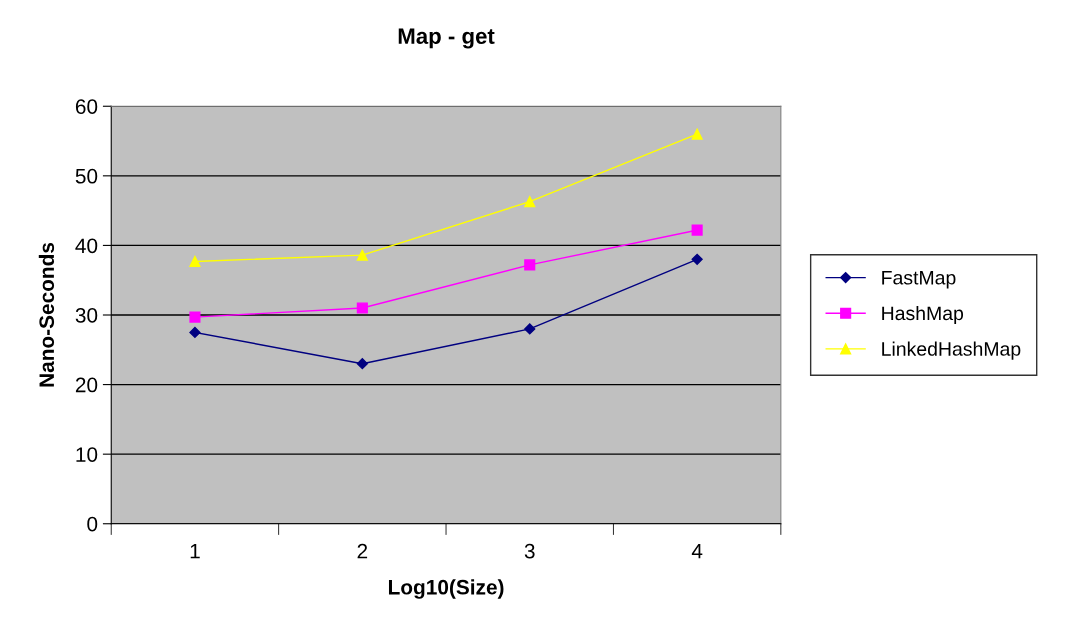 This screenshot has height=625, width=1080. I want to click on y-tick-label: 50, so click(86, 176).